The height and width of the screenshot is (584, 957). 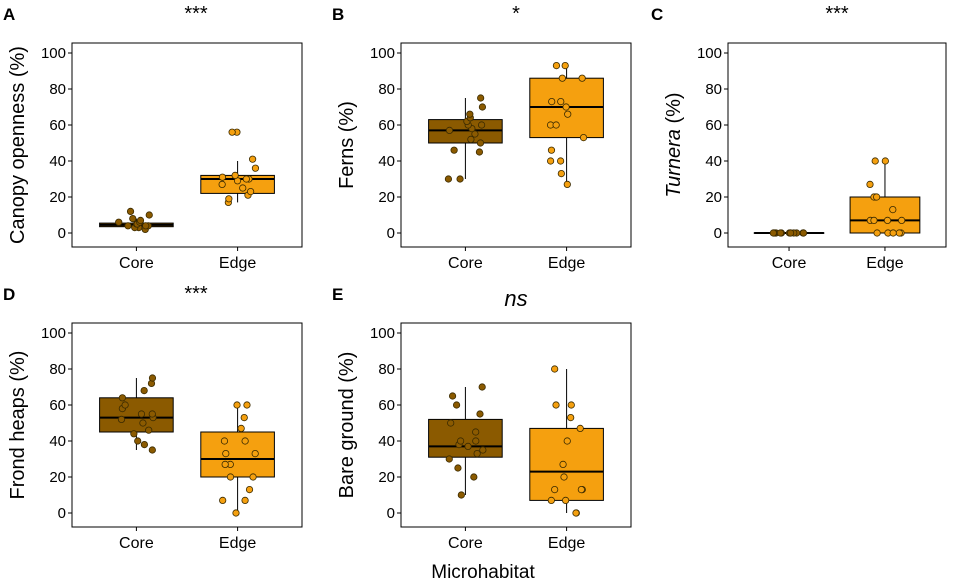 What do you see at coordinates (9, 294) in the screenshot?
I see `panel-letter: D` at bounding box center [9, 294].